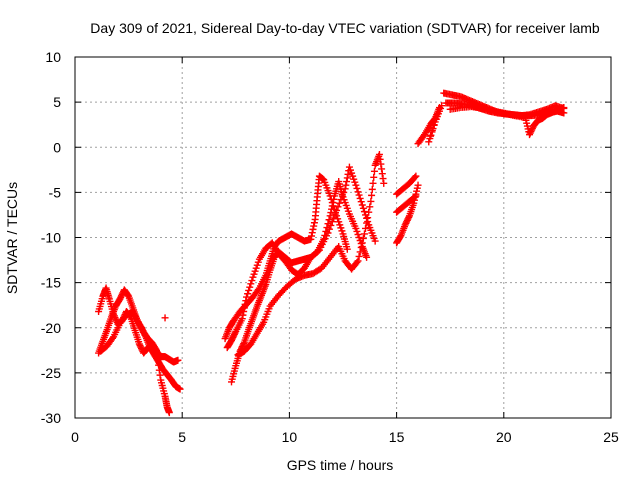 This screenshot has height=480, width=640. What do you see at coordinates (51, 283) in the screenshot?
I see `y-tick-label: -15` at bounding box center [51, 283].